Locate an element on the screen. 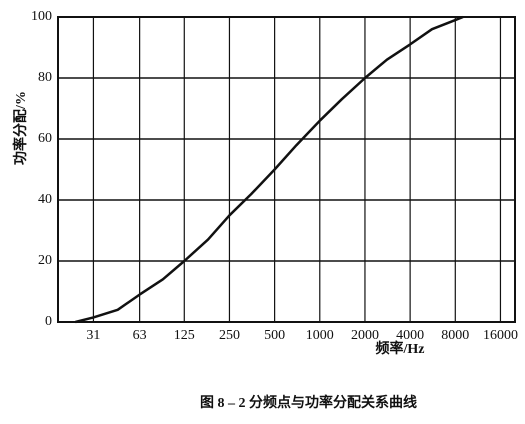  y-tick-label: 100 is located at coordinates (41, 16).